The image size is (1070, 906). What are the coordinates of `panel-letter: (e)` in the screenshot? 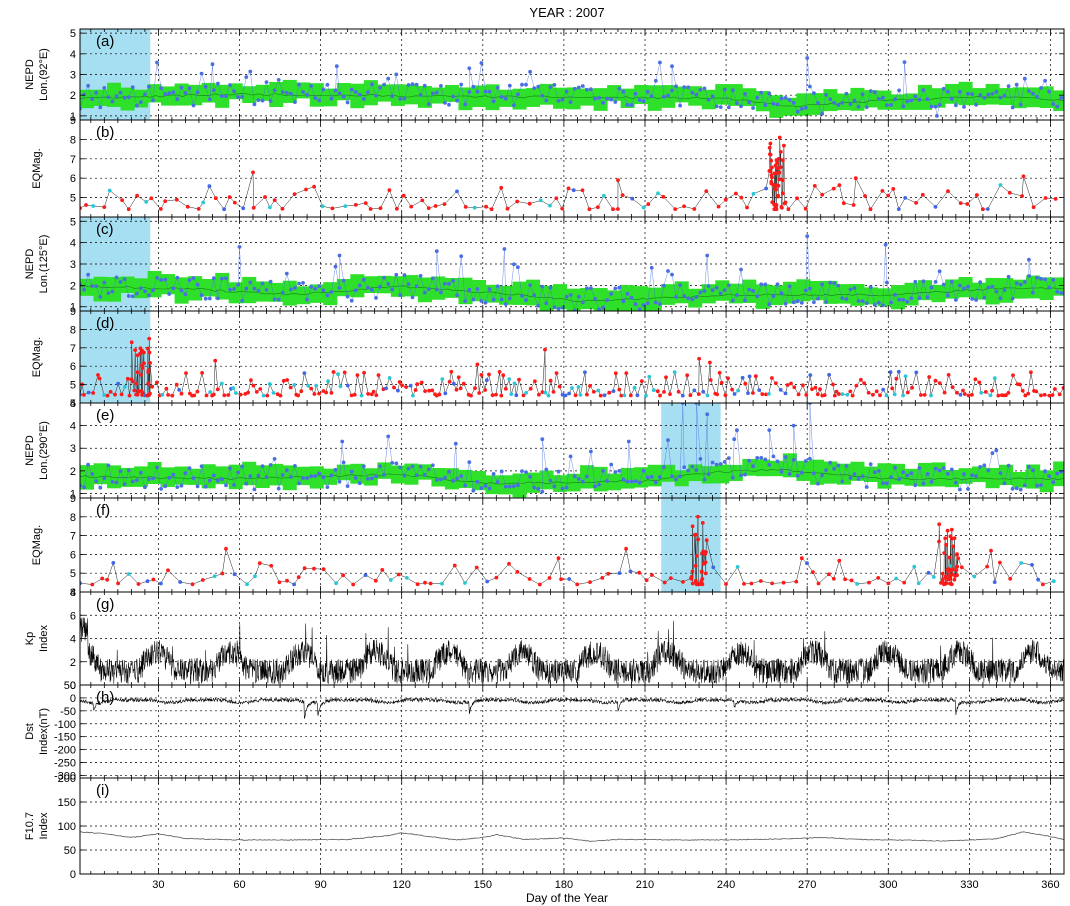 It's located at (105, 415).